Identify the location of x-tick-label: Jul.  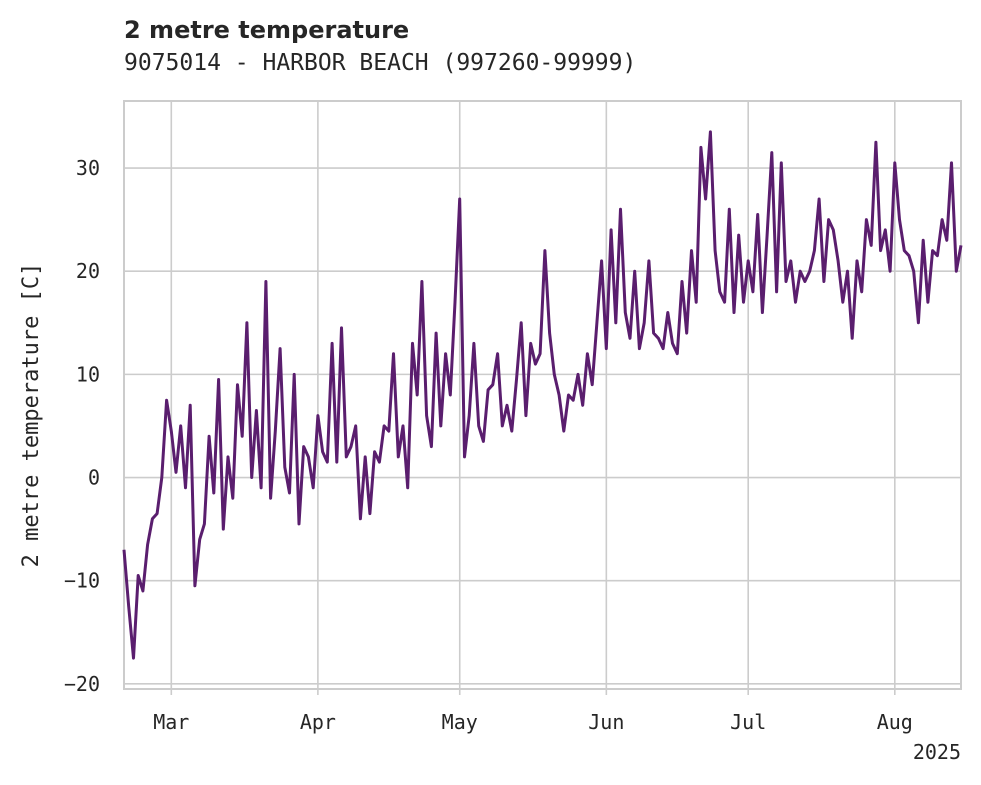
(748, 722).